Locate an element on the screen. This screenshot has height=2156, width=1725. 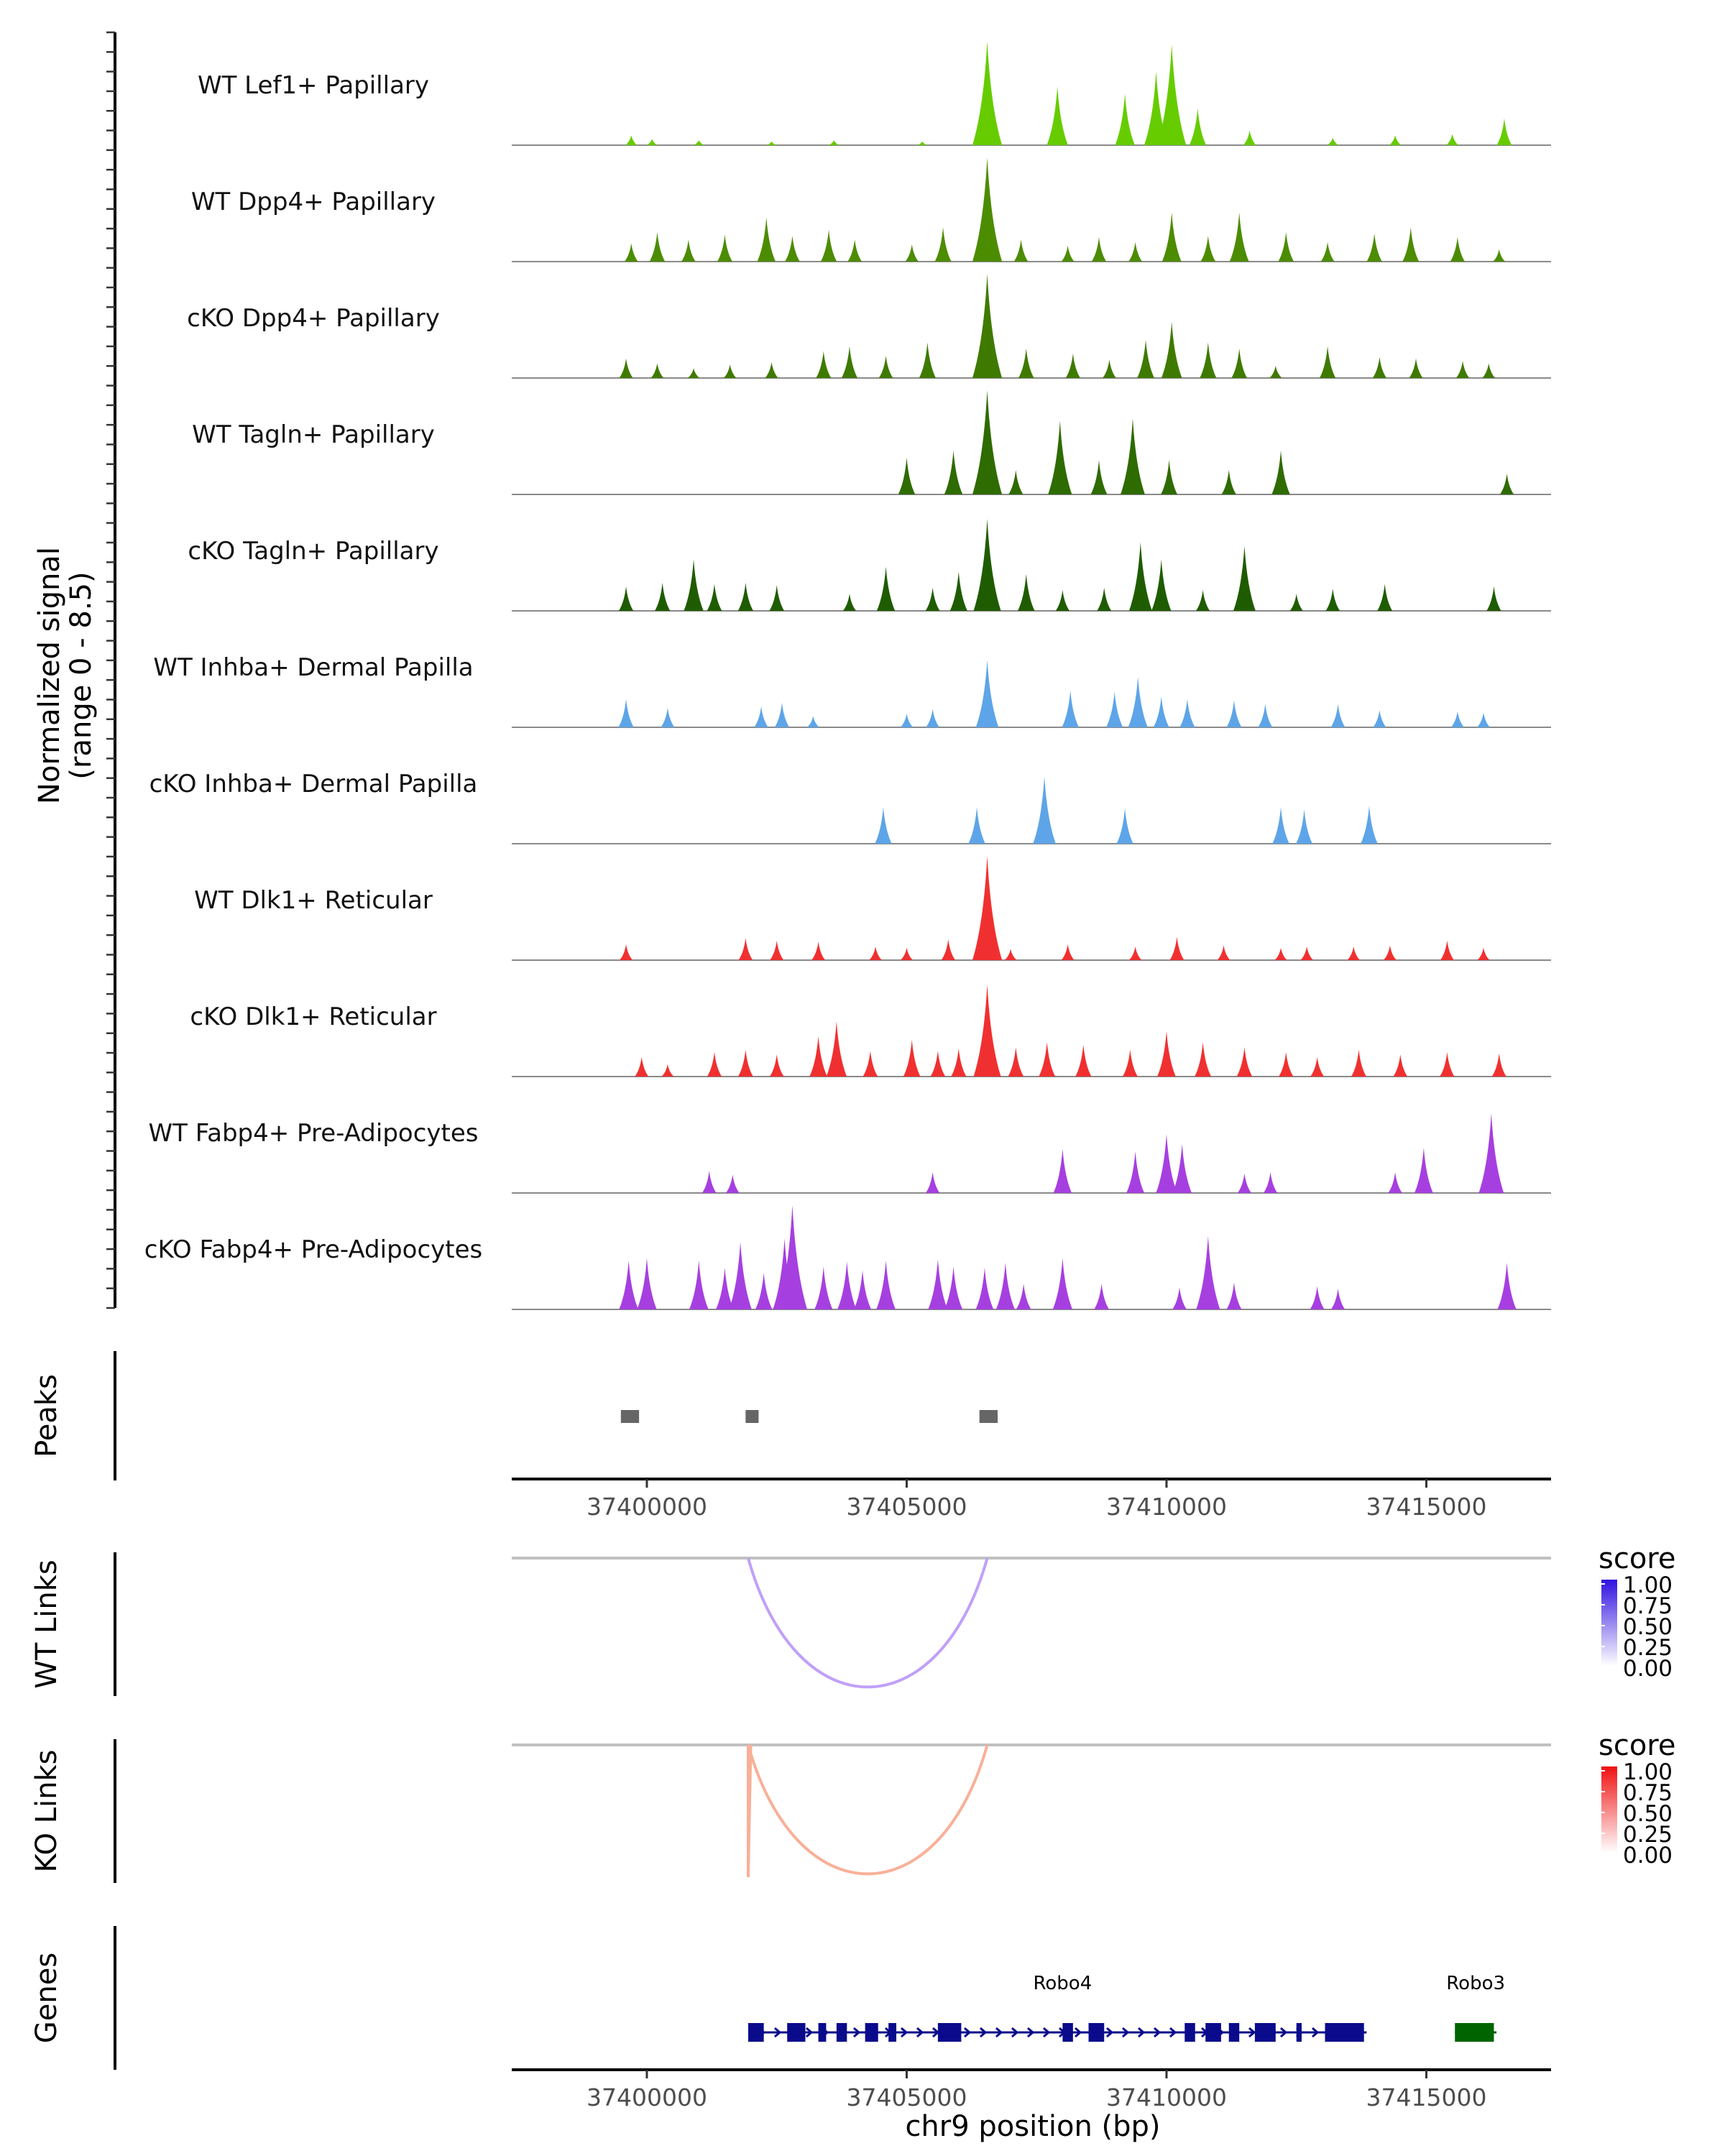
legend-tick-label: 1.00 is located at coordinates (1648, 1585).